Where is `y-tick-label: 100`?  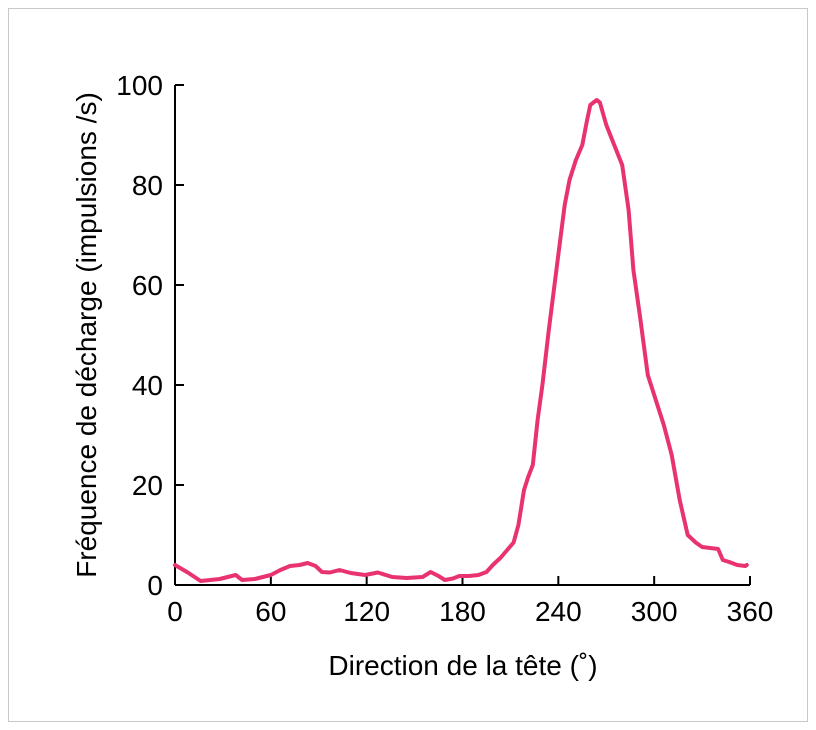
y-tick-label: 100 is located at coordinates (139, 85).